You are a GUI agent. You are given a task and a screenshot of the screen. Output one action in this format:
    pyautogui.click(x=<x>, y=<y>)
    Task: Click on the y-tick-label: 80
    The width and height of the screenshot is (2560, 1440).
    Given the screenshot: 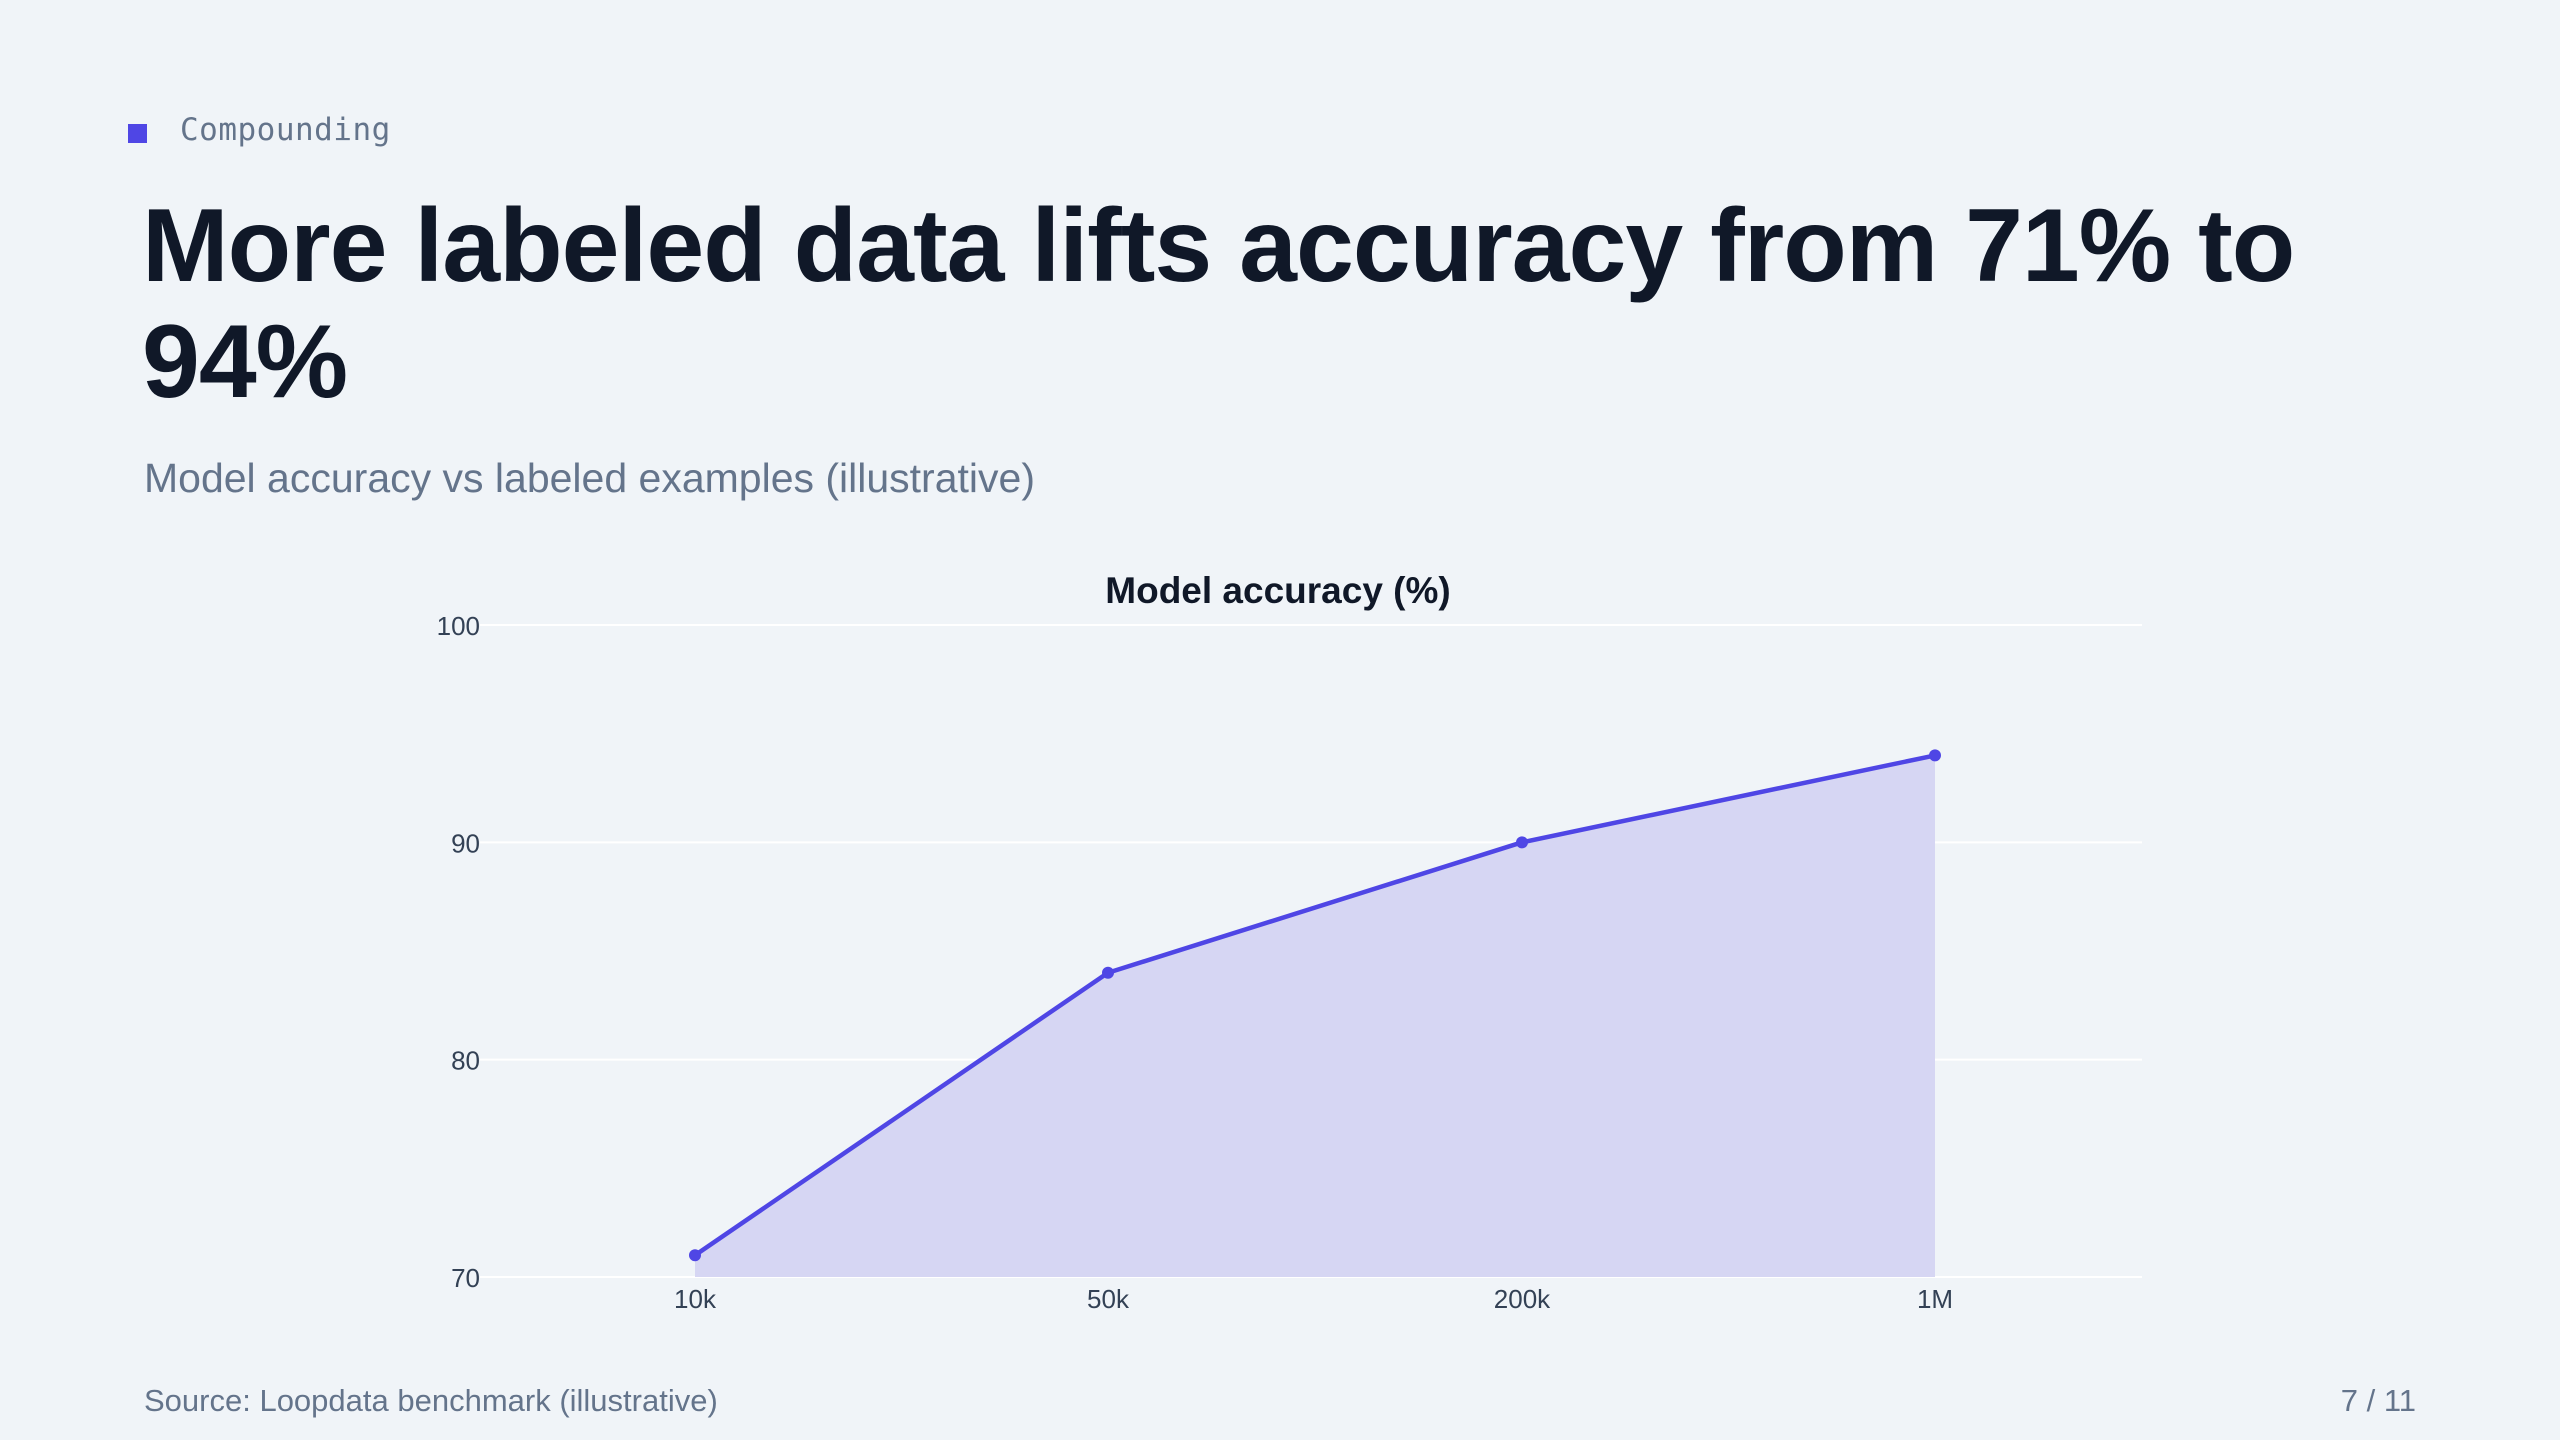 What is the action you would take?
    pyautogui.click(x=465, y=1061)
    